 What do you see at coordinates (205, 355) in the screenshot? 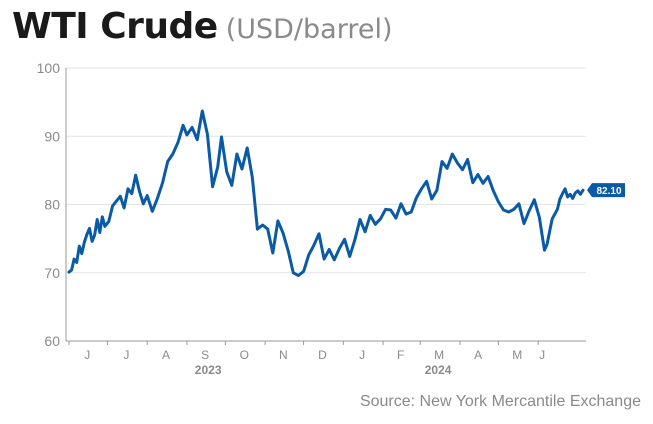
I see `x-tick-label: S` at bounding box center [205, 355].